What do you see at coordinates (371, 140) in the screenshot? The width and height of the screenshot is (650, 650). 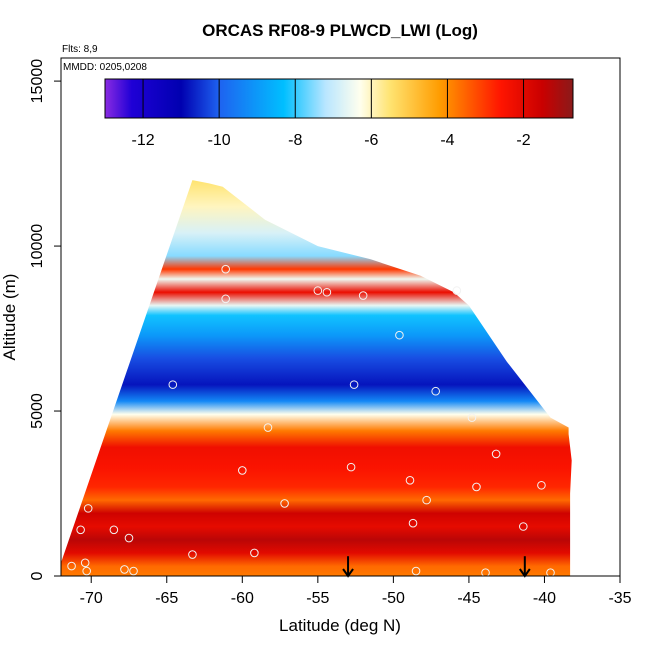 I see `colorbar-tick-label: -6` at bounding box center [371, 140].